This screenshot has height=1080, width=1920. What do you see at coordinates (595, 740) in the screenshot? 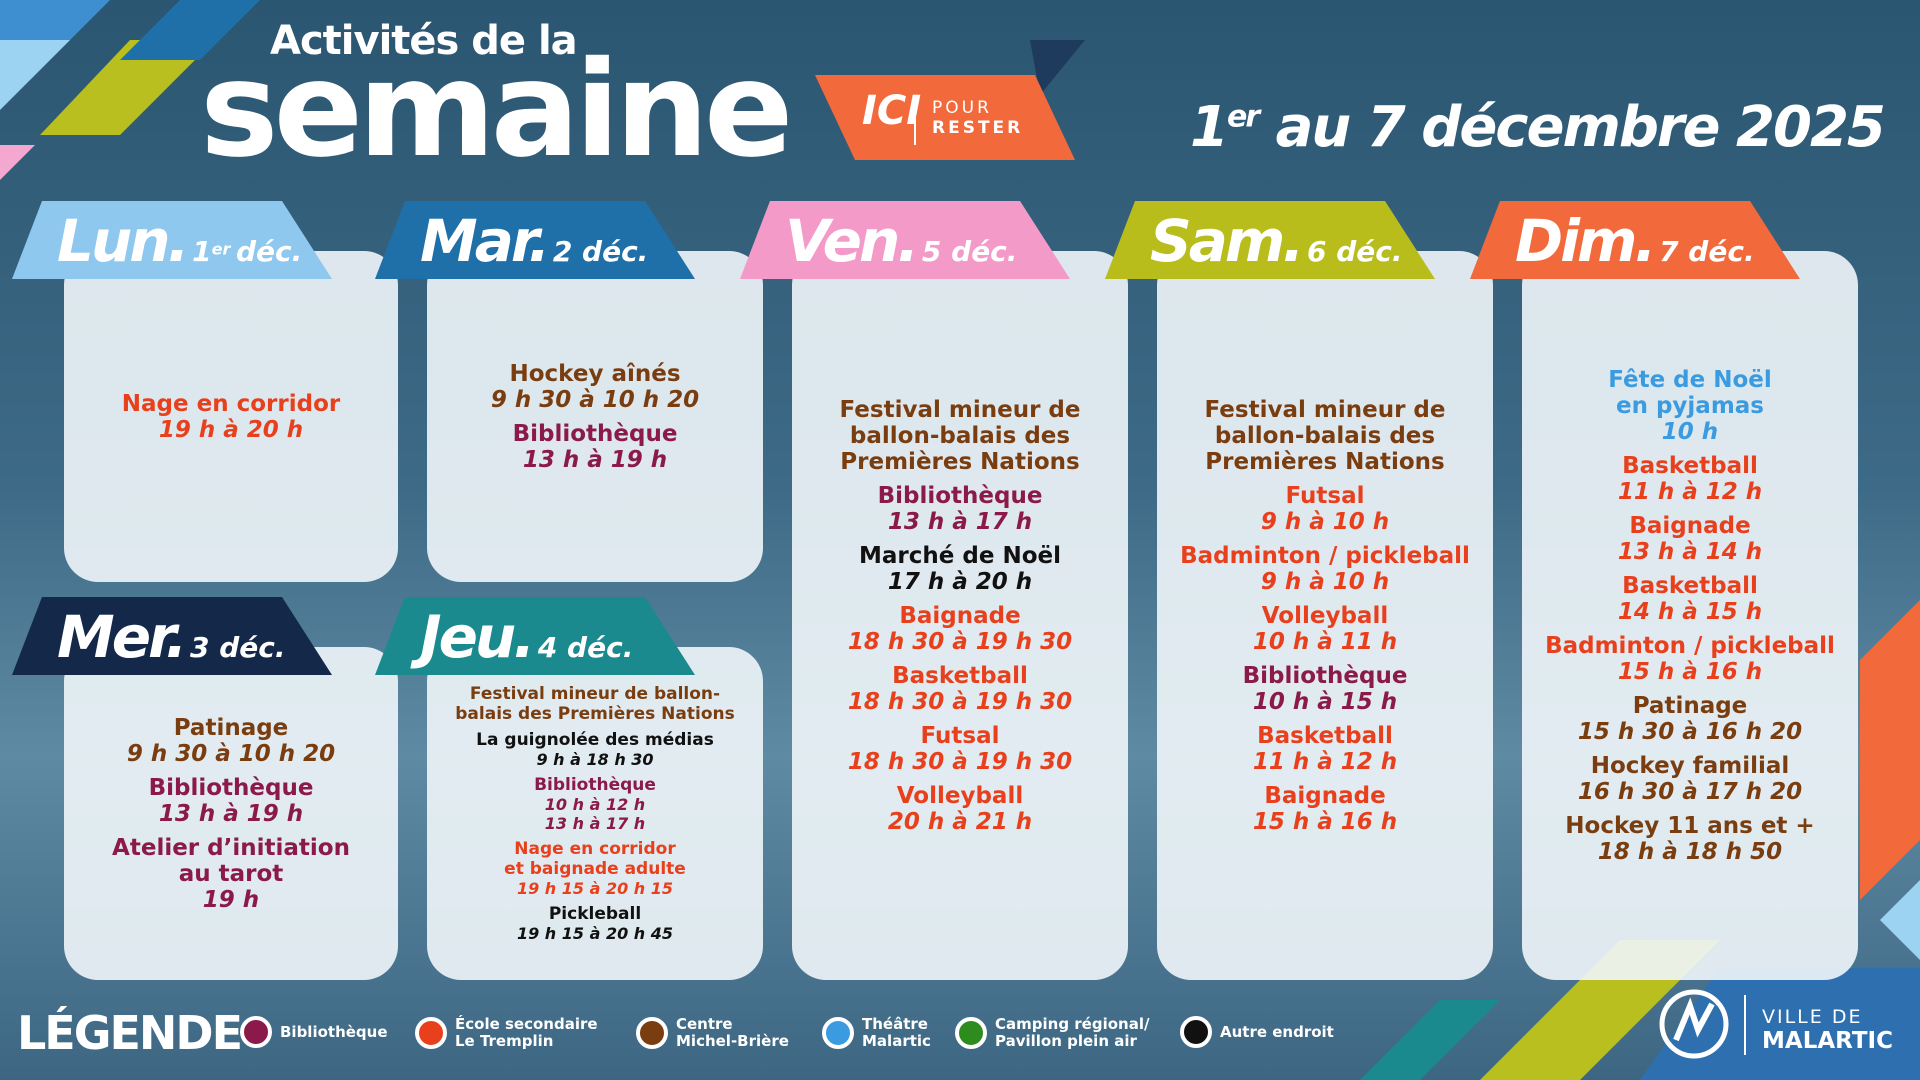
I see `activity-name: La guignolée des médias` at bounding box center [595, 740].